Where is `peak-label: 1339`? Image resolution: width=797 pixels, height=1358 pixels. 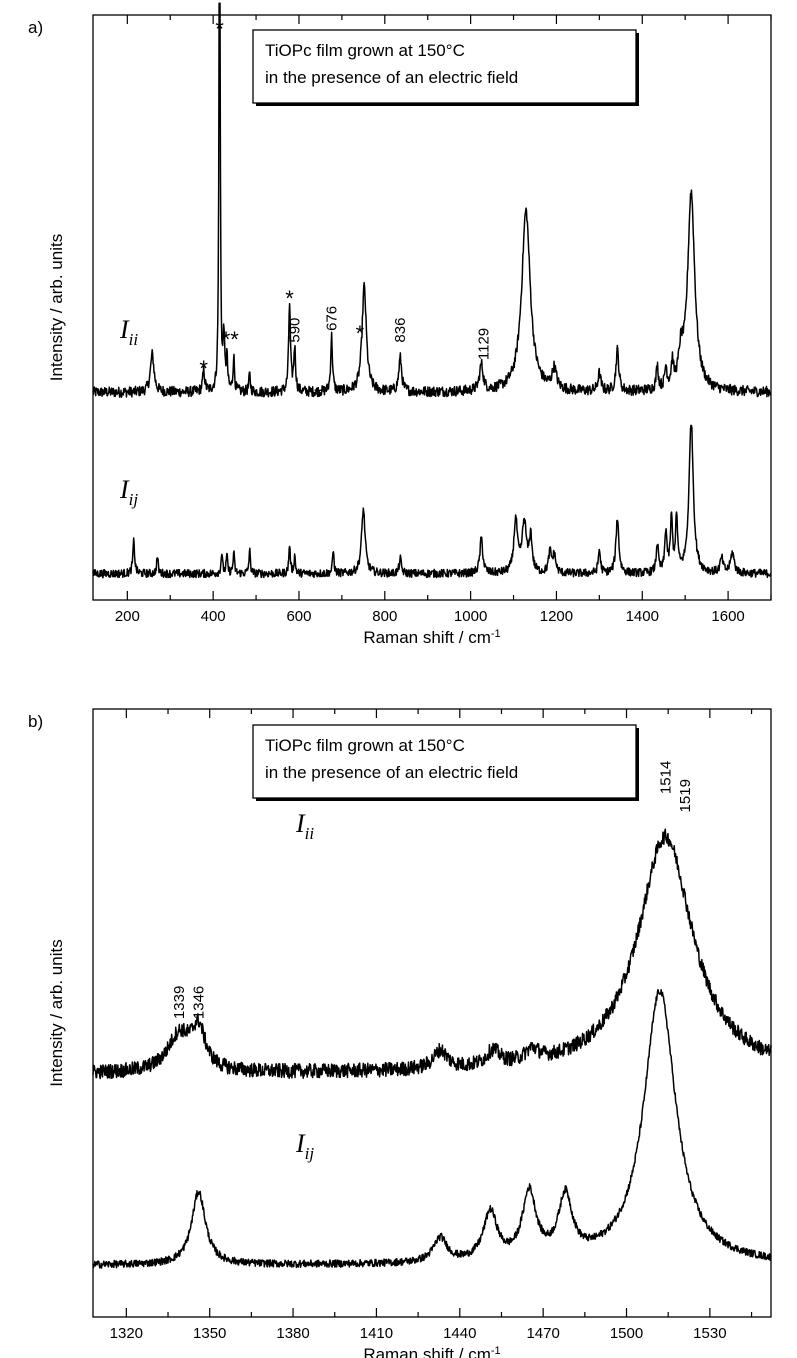
peak-label: 1339 is located at coordinates (179, 1002).